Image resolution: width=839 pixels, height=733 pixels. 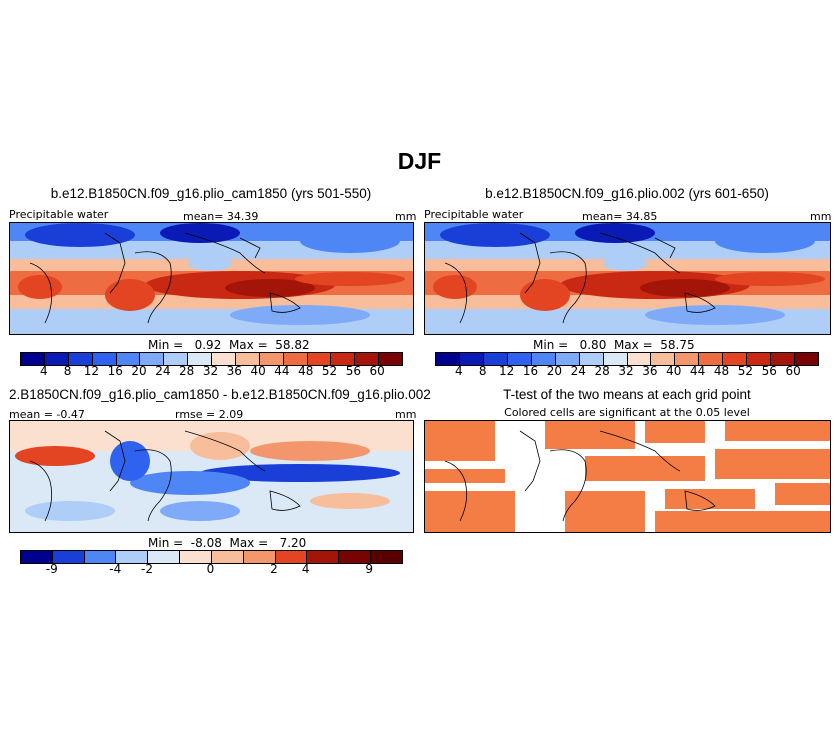 I want to click on colorbar-tick-label: -4, so click(x=115, y=569).